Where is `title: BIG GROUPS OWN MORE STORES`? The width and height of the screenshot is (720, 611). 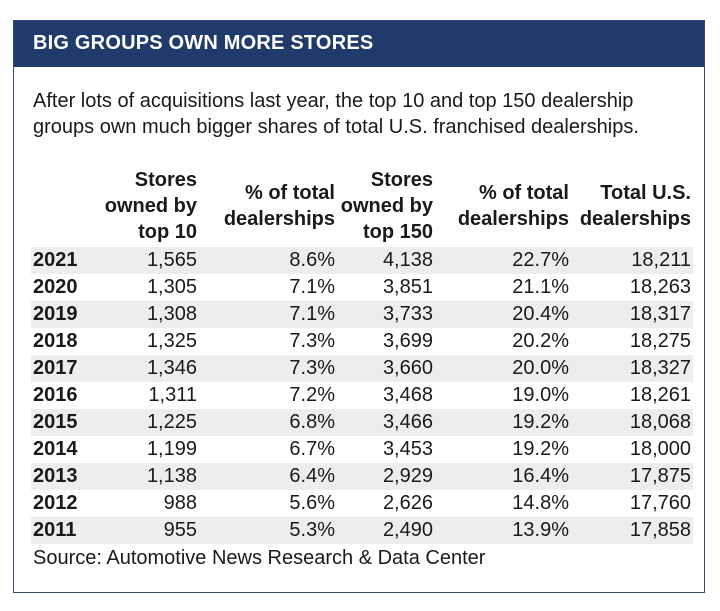
title: BIG GROUPS OWN MORE STORES is located at coordinates (203, 43).